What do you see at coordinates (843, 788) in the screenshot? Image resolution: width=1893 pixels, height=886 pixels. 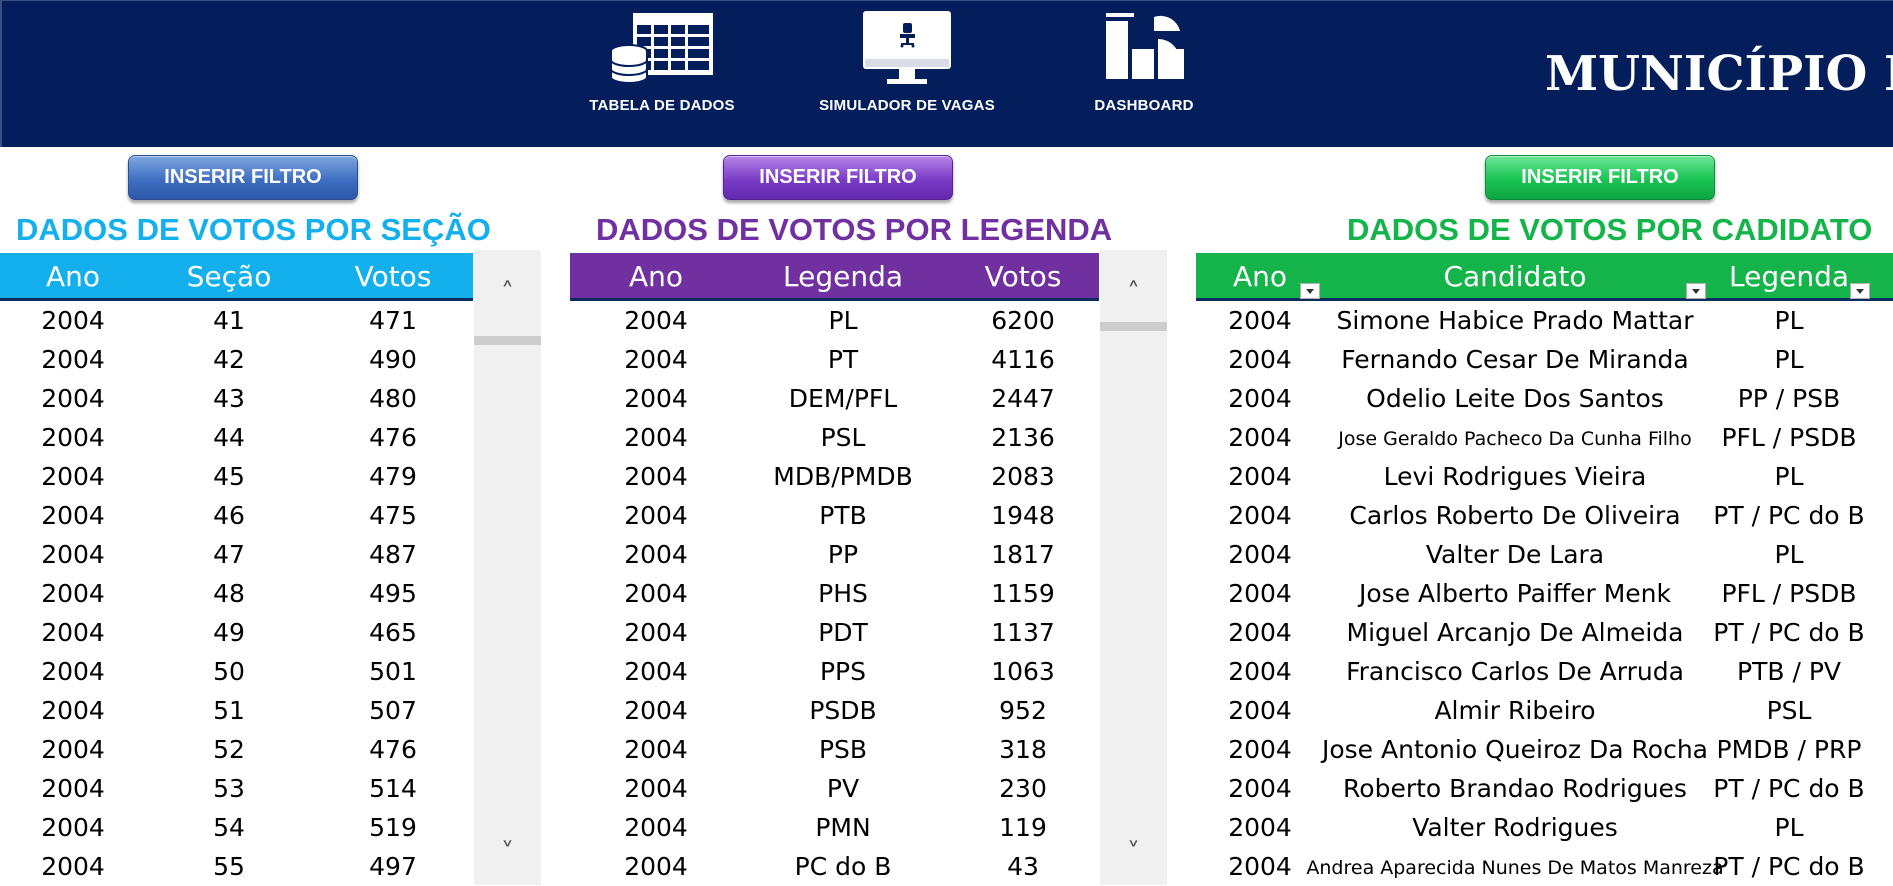 I see `legenda-cell-legenda: PV` at bounding box center [843, 788].